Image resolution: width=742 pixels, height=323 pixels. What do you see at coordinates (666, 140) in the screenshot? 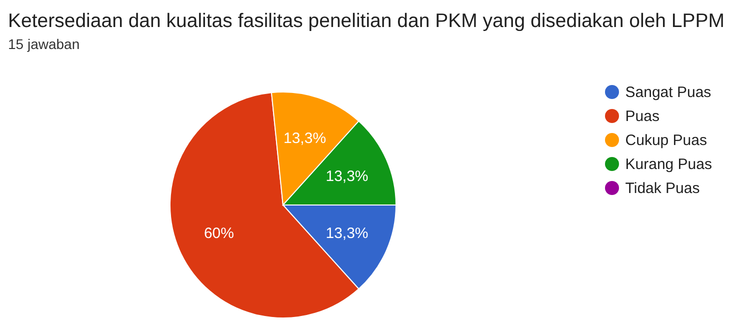
I see `legend-label: Cukup Puas` at bounding box center [666, 140].